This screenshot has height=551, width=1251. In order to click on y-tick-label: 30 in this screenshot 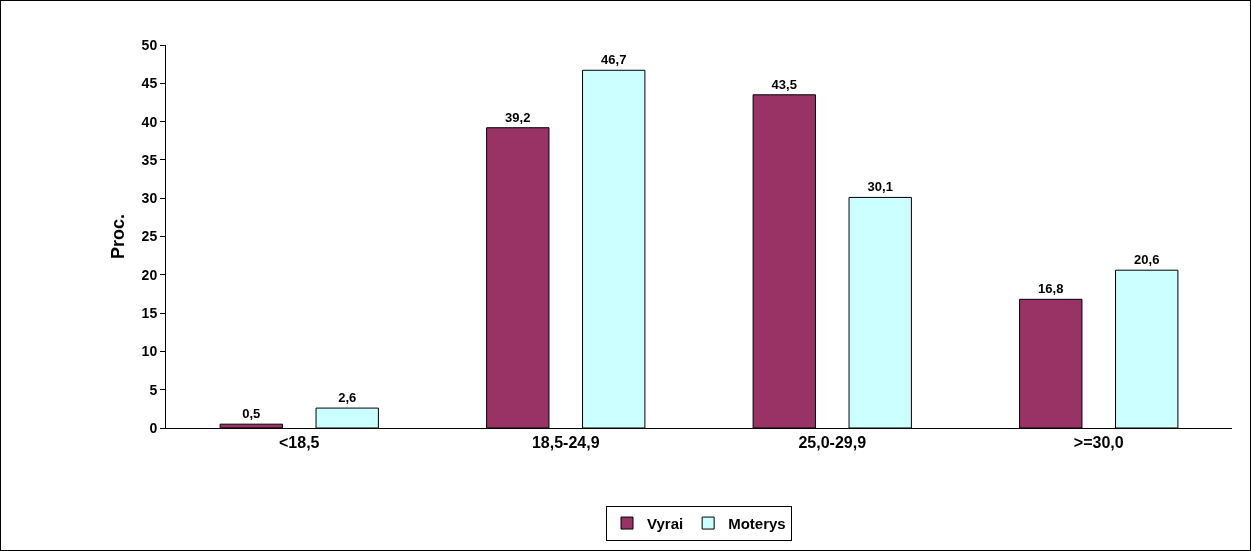, I will do `click(149, 198)`.